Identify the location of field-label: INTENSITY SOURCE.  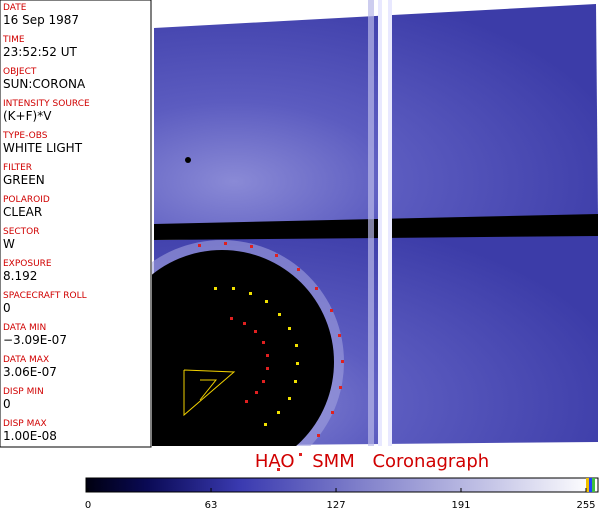
(46, 104).